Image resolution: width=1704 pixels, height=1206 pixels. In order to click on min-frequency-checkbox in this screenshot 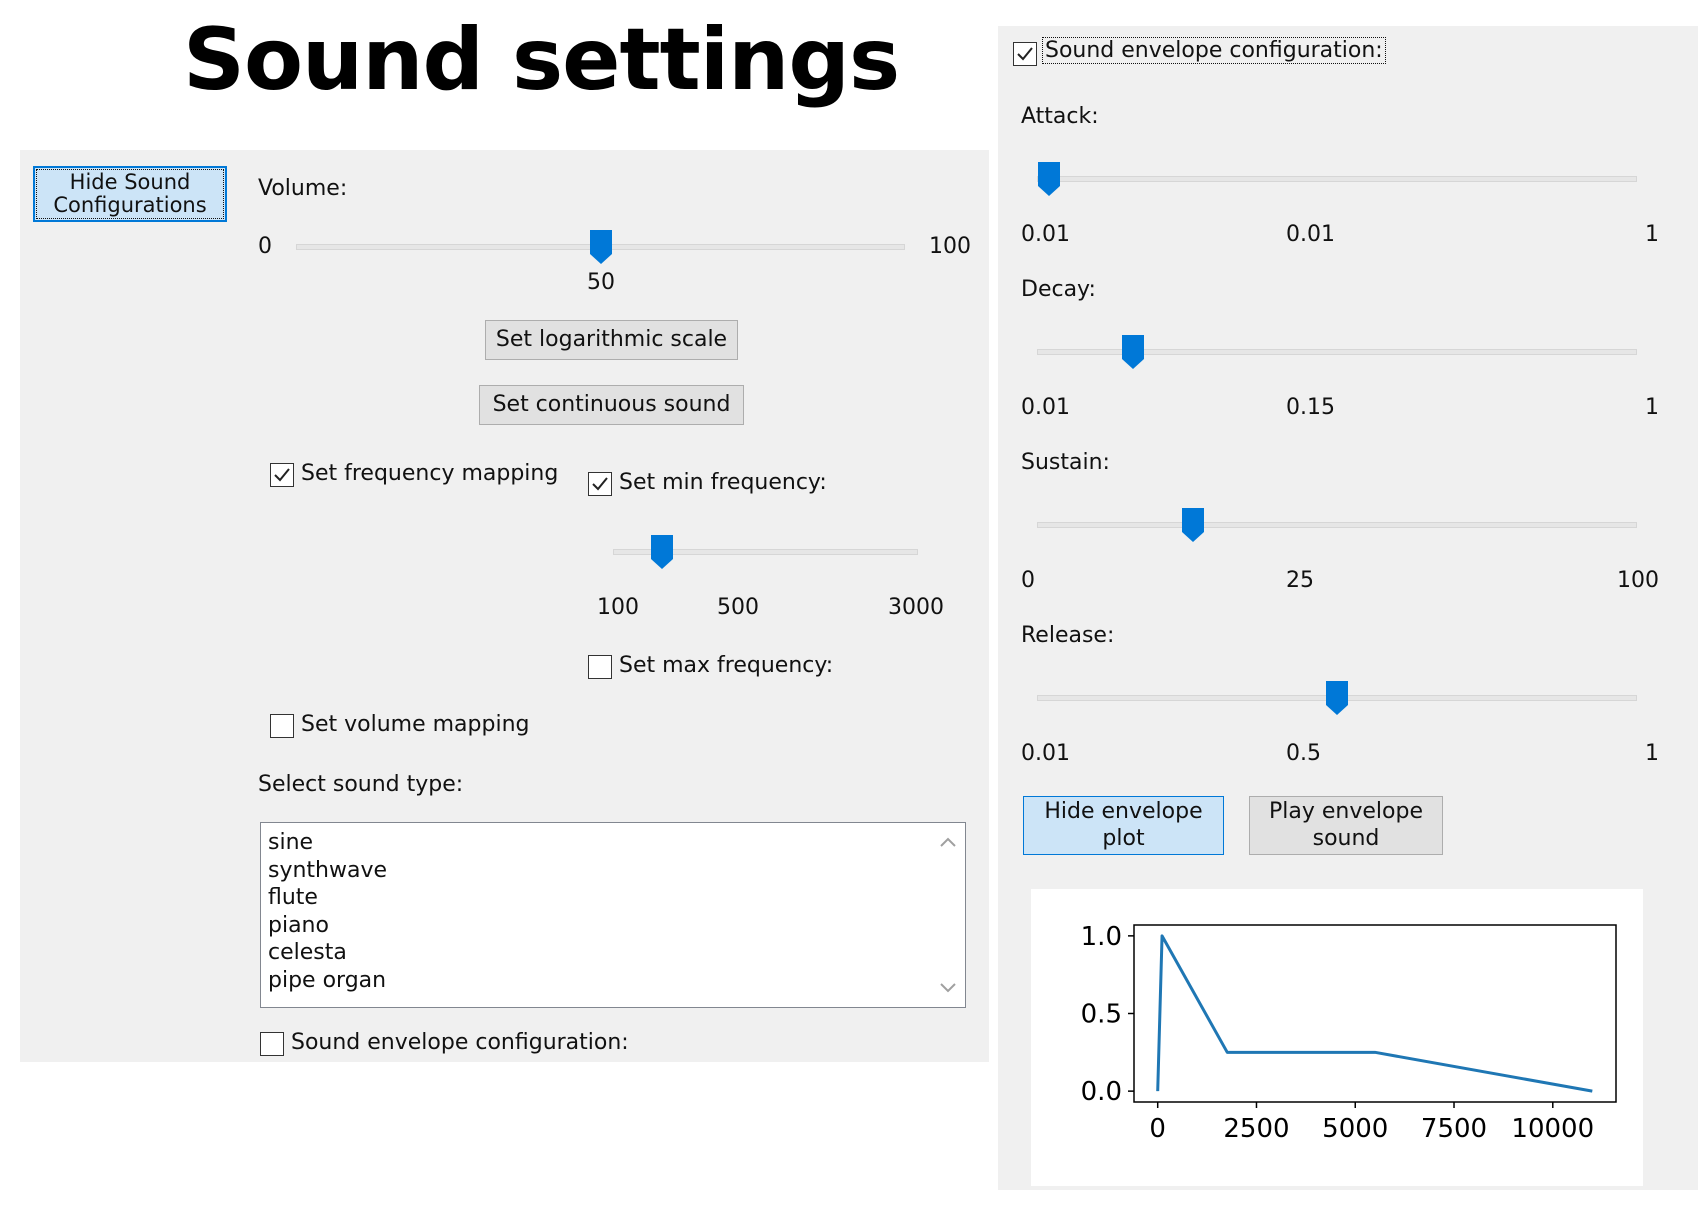, I will do `click(600, 484)`.